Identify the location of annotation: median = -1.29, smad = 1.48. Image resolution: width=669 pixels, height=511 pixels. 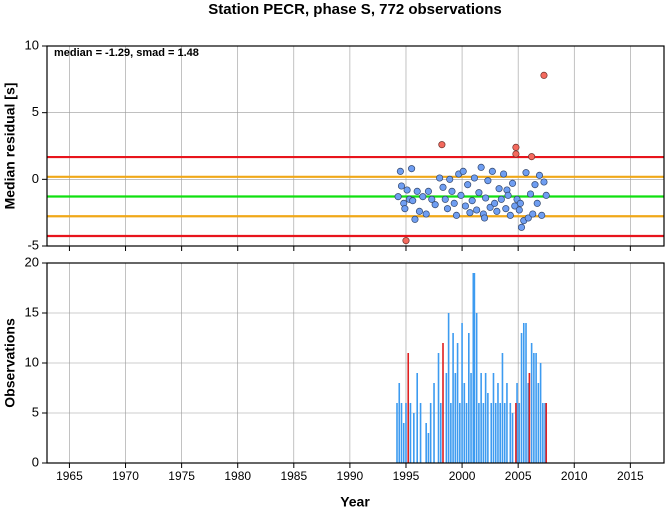
(126, 53).